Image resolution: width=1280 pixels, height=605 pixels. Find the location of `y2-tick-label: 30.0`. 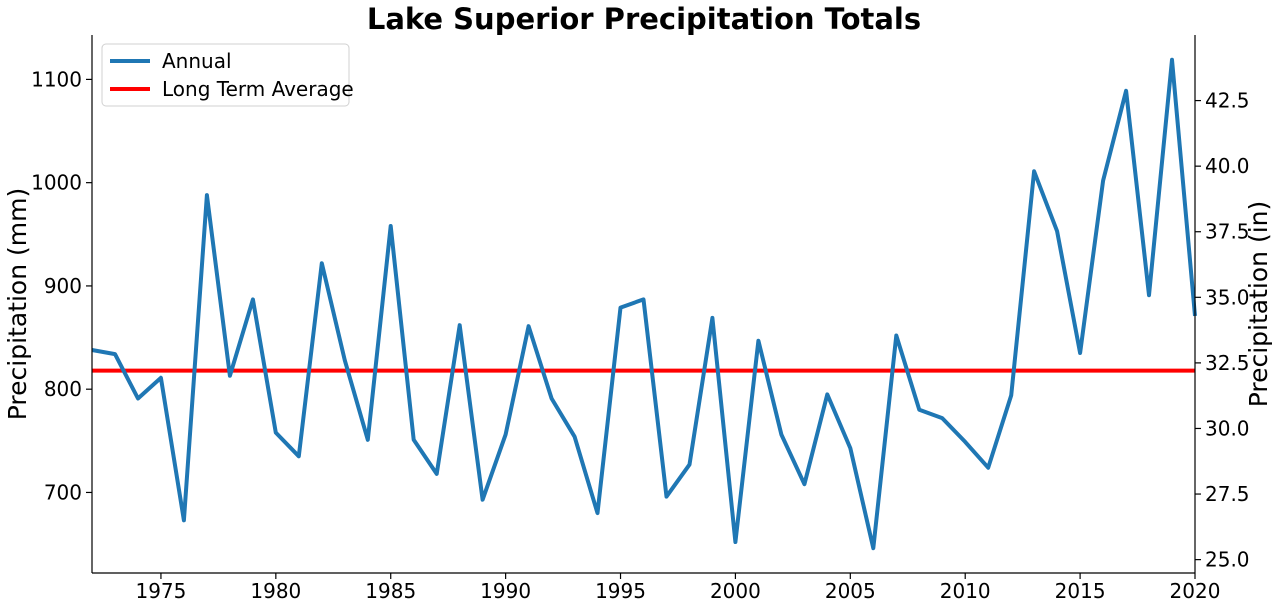

y2-tick-label: 30.0 is located at coordinates (1227, 428).